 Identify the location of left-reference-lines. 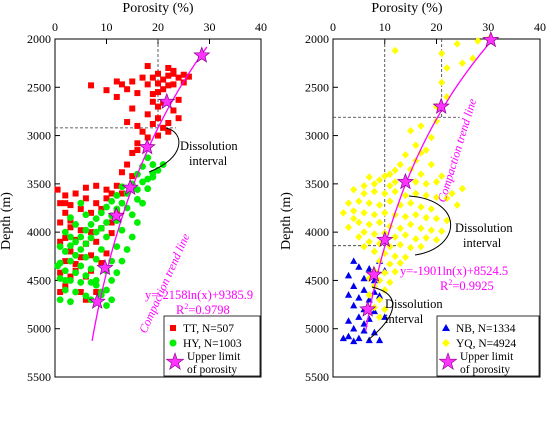
(115, 84).